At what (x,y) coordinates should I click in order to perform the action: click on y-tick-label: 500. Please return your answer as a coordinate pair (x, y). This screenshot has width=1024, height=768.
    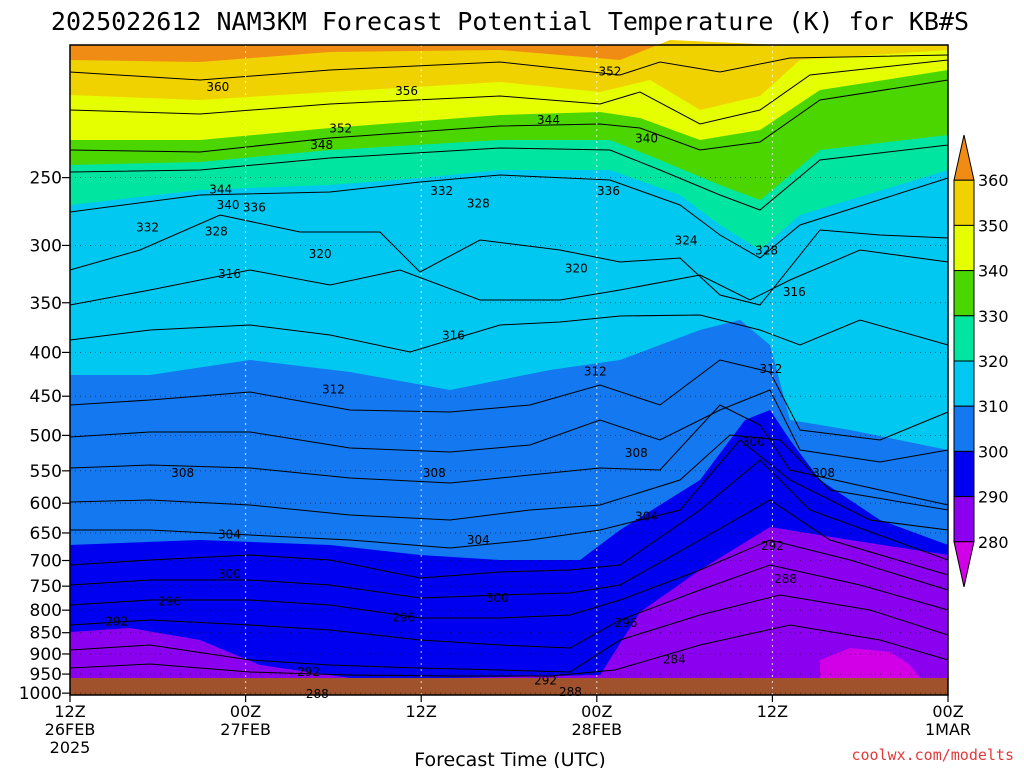
    Looking at the image, I should click on (46, 436).